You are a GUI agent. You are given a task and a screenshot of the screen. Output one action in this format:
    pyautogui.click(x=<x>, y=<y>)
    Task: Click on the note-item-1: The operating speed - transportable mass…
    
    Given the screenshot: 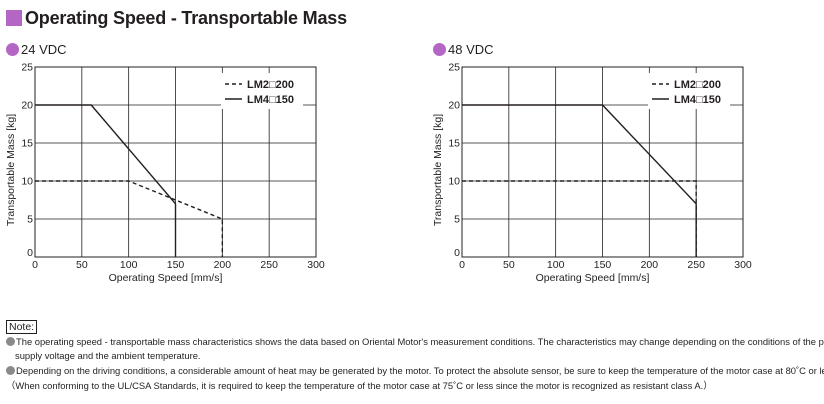 What is the action you would take?
    pyautogui.click(x=415, y=342)
    